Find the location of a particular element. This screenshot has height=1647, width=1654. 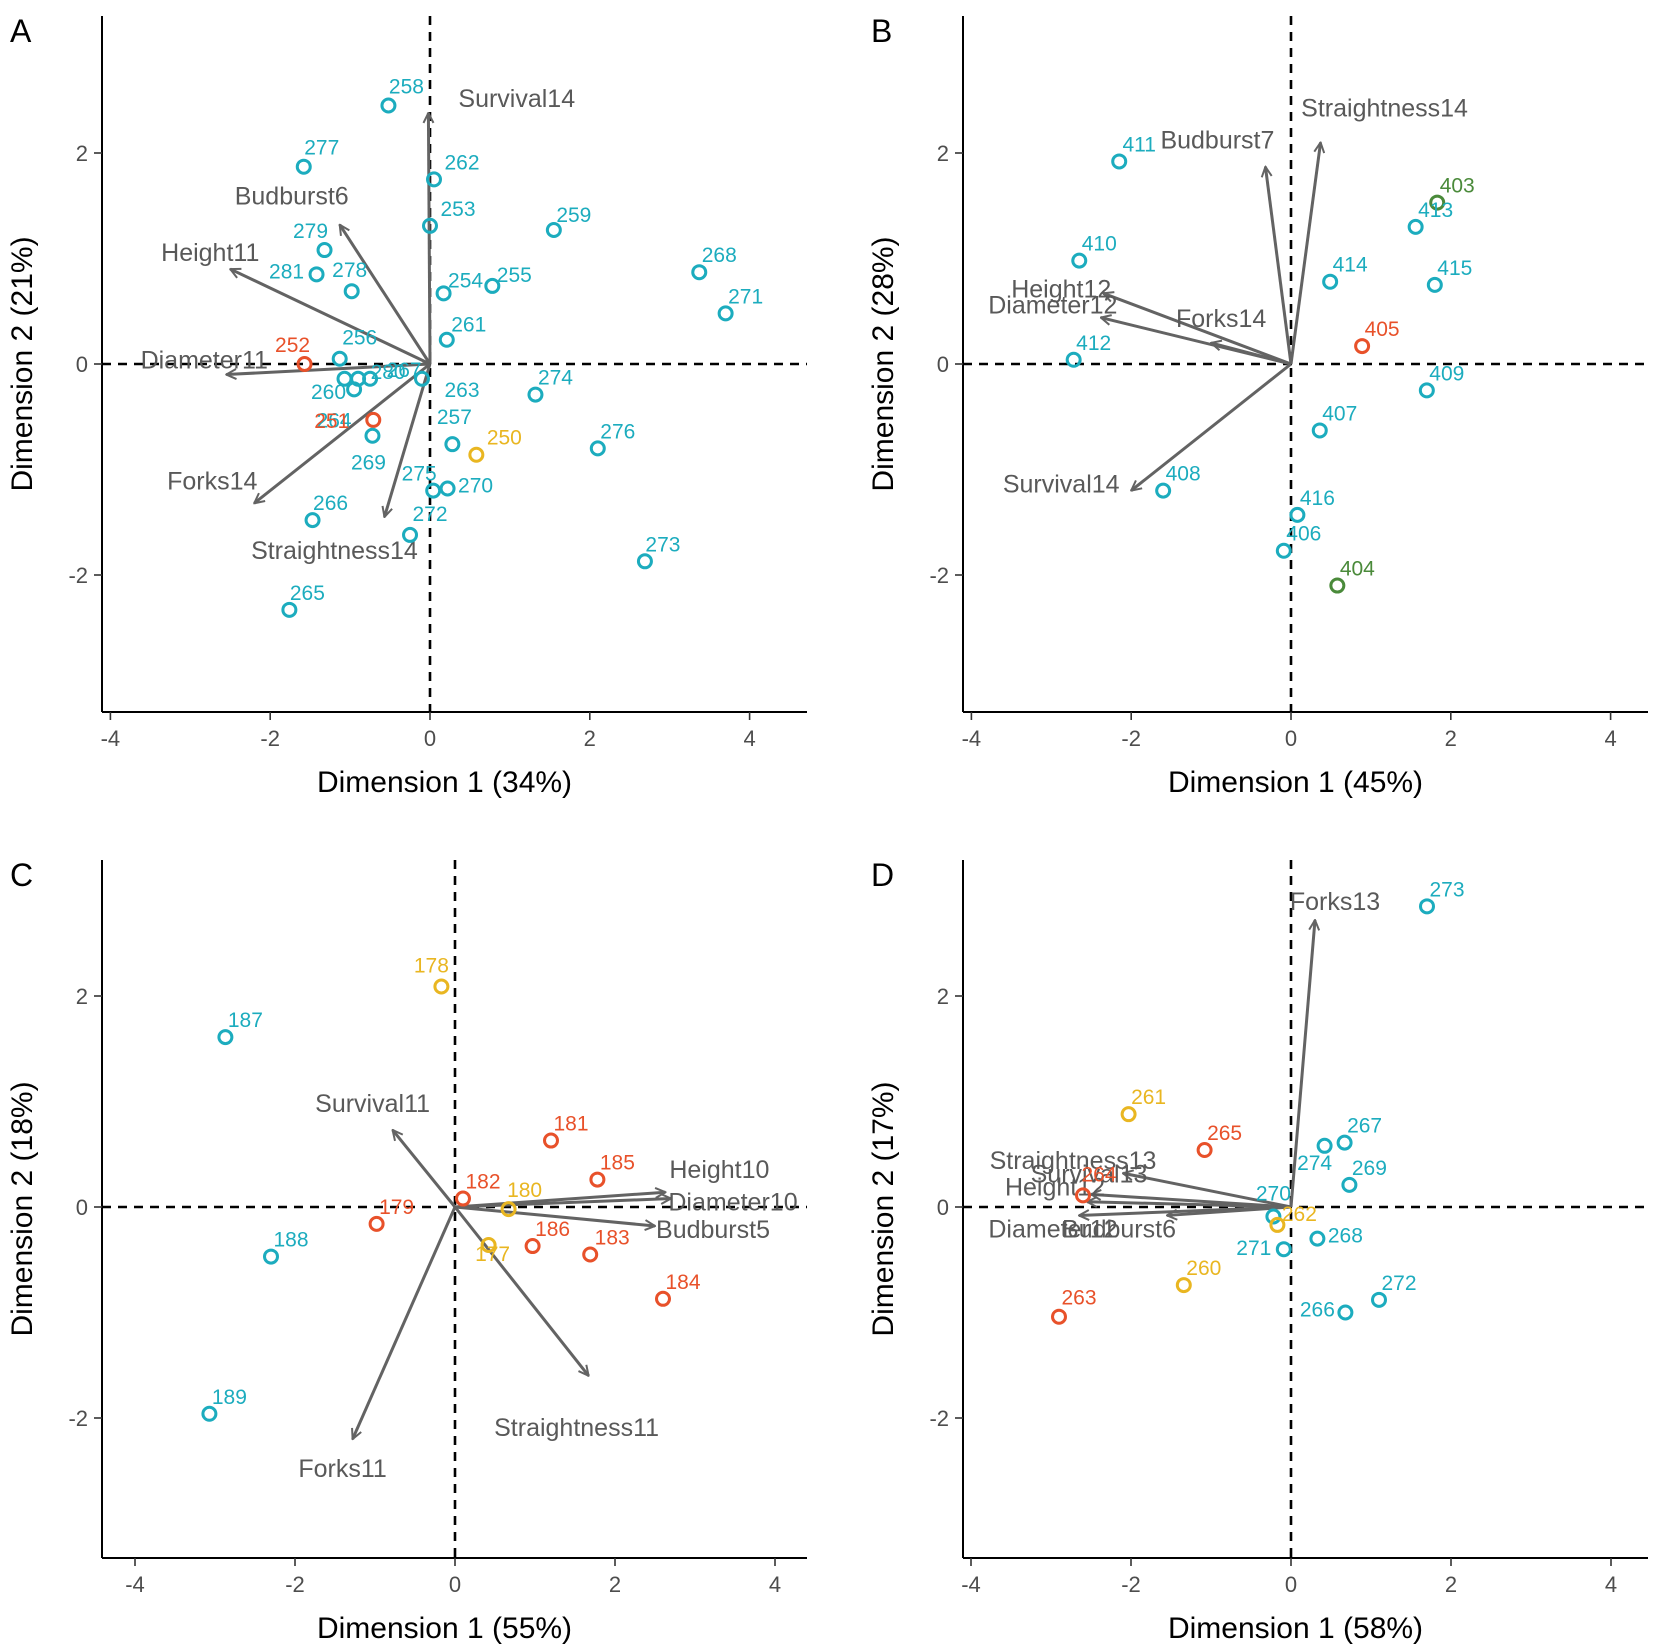

x-axis-title: Dimension 1 (34%) is located at coordinates (444, 782).